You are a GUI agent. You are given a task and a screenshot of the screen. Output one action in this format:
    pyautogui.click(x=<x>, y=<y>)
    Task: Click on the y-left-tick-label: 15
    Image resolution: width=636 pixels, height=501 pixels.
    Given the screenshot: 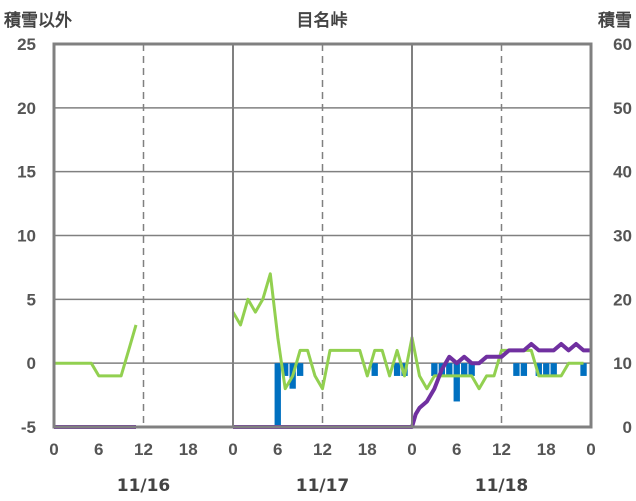 What is the action you would take?
    pyautogui.click(x=26, y=172)
    